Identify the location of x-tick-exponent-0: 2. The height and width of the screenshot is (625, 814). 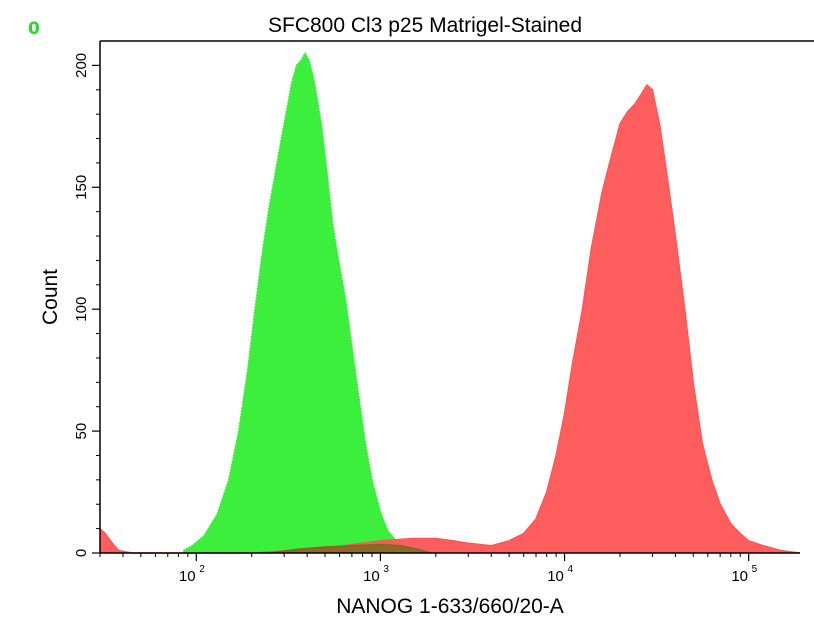
(202, 569).